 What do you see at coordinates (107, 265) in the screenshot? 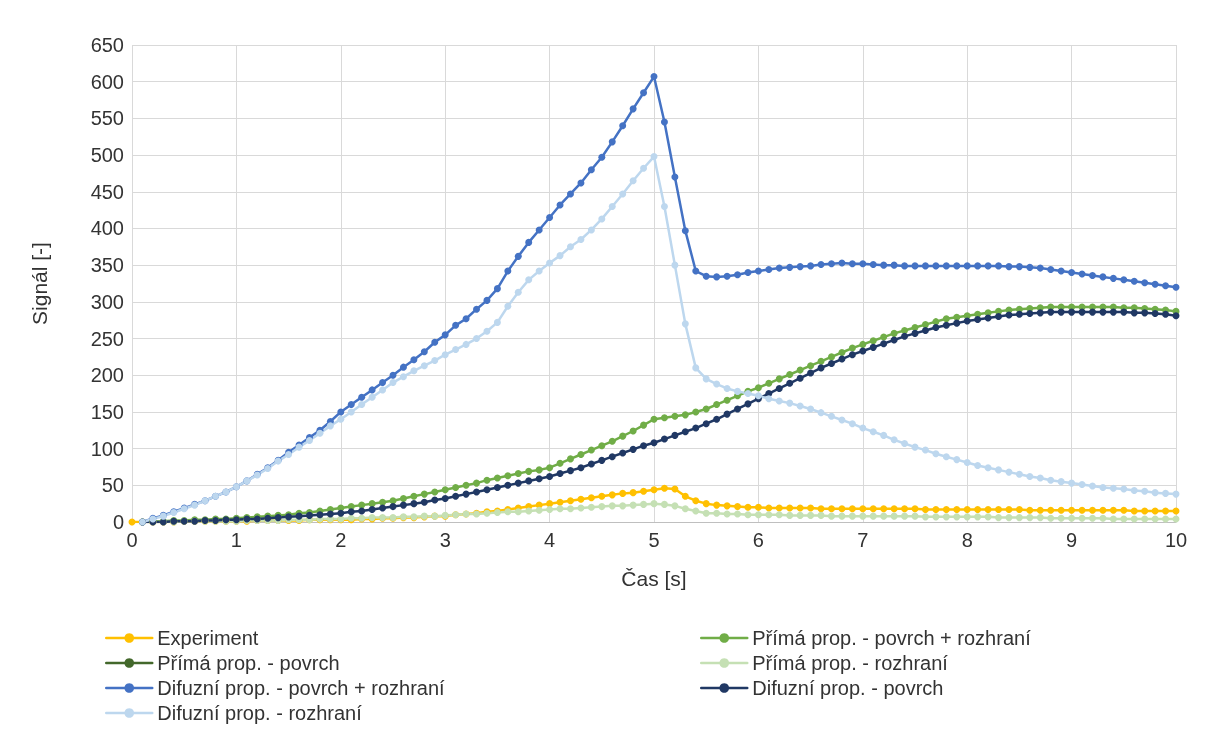
I see `y-tick-label: 350` at bounding box center [107, 265].